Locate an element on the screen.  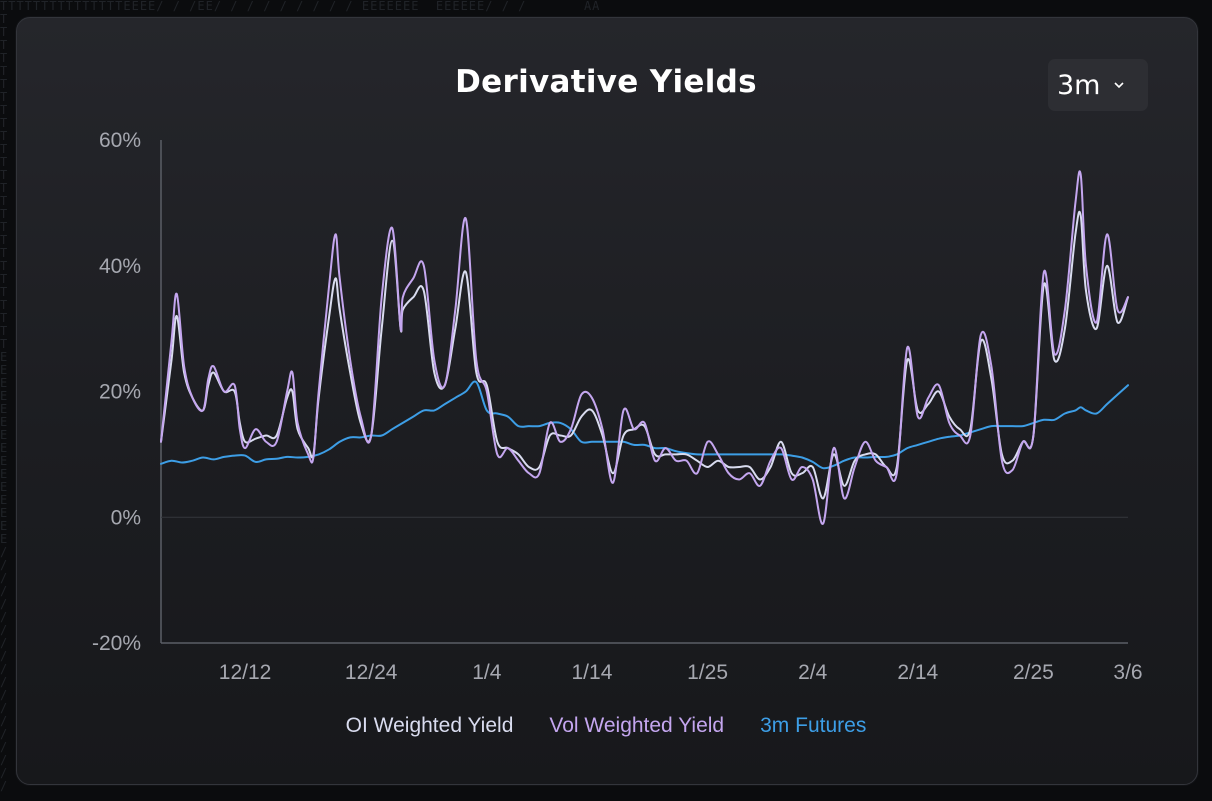
legend-item-3m-futures: 3m Futures is located at coordinates (813, 725).